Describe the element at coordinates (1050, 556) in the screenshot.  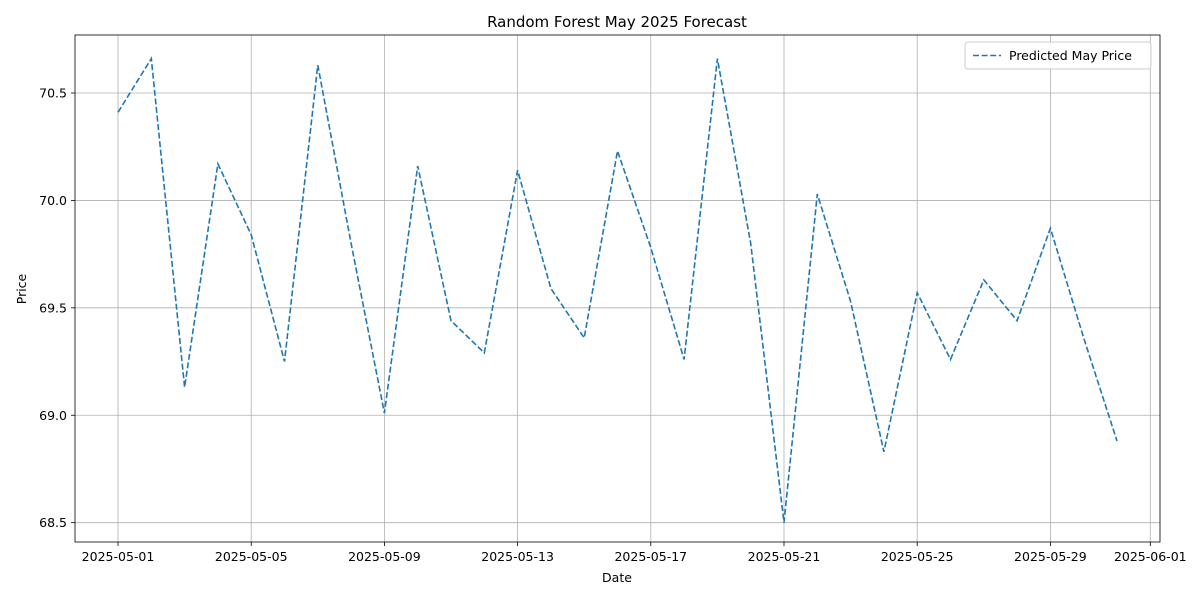
I see `x-tick-label: 2025-05-29` at that location.